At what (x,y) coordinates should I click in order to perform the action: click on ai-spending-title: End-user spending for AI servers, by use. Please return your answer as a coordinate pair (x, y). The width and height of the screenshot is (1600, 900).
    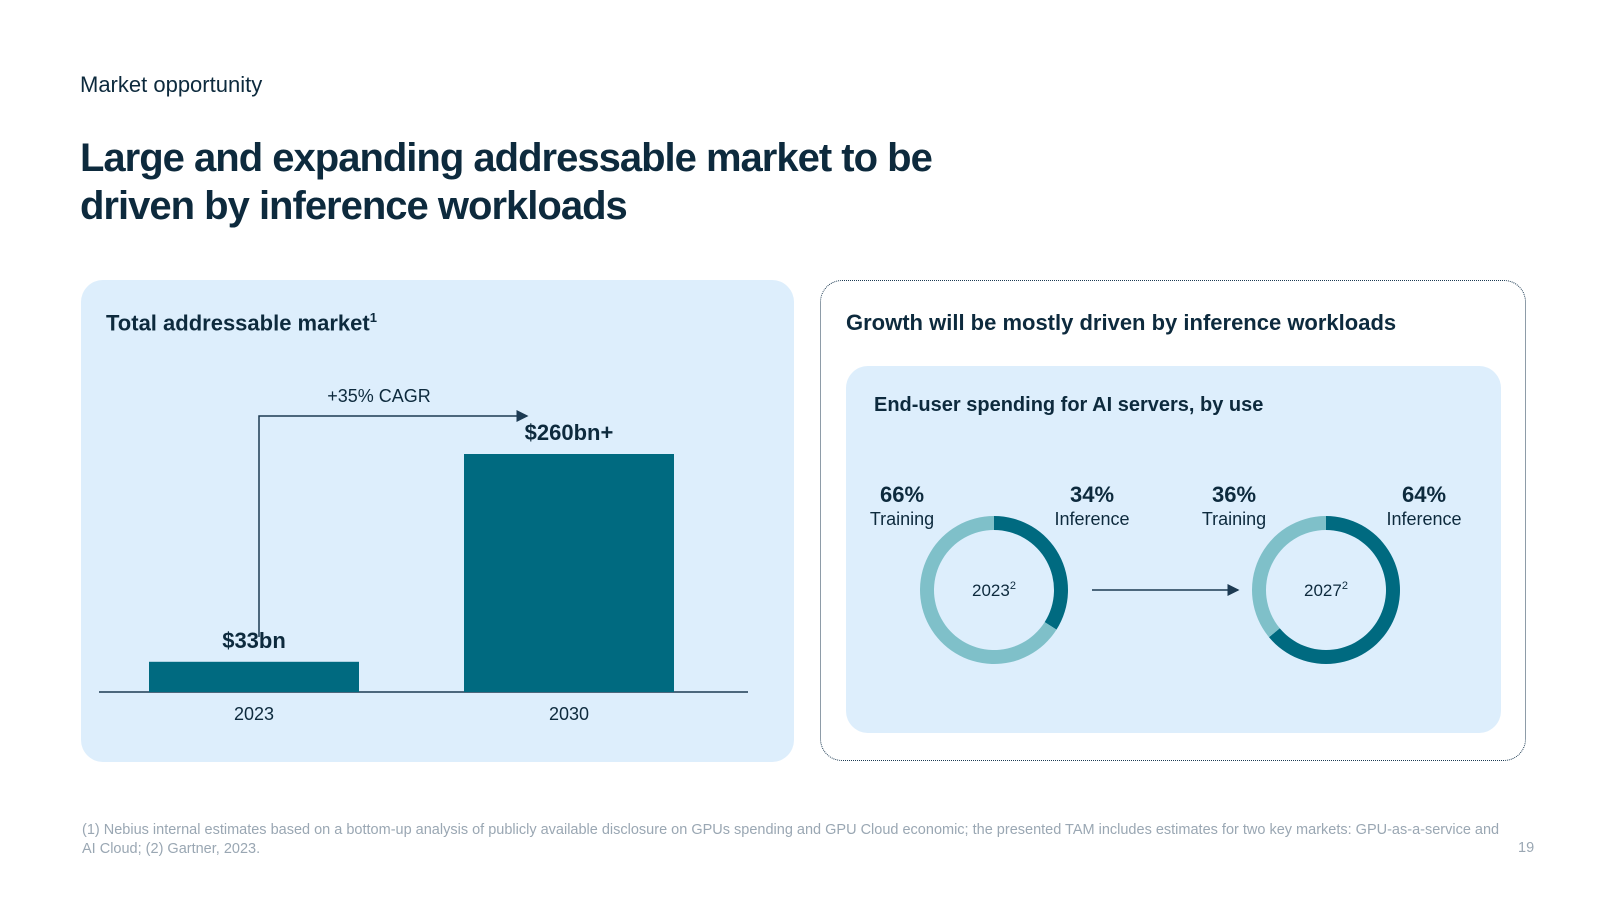
    Looking at the image, I should click on (1069, 405).